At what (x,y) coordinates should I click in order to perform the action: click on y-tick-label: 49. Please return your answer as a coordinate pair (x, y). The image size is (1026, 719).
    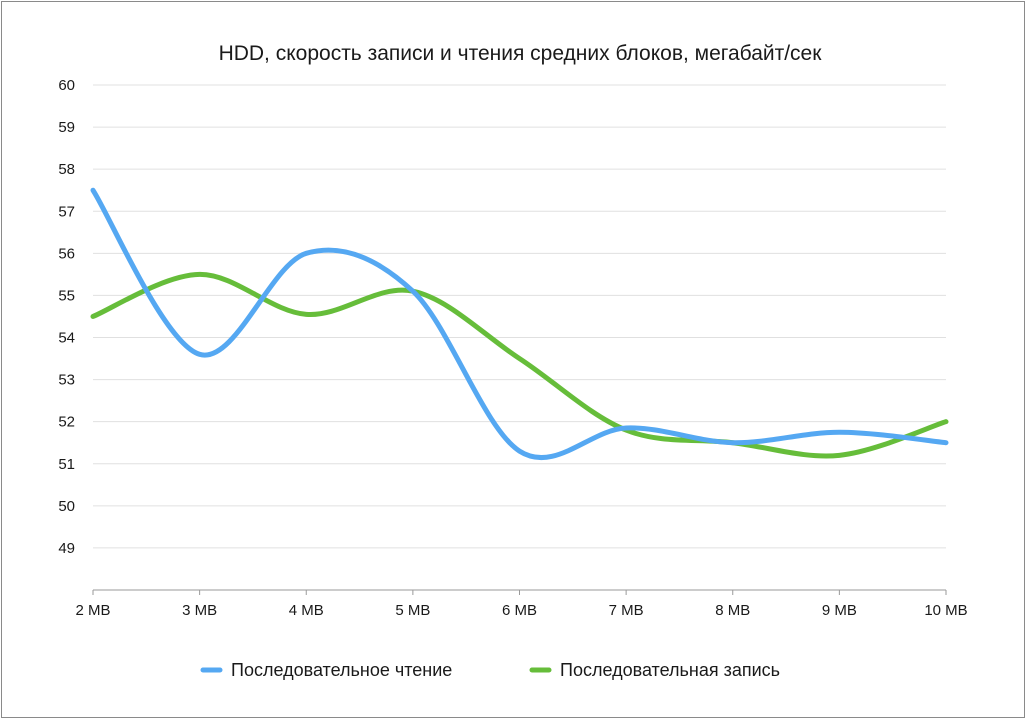
    Looking at the image, I should click on (66, 548).